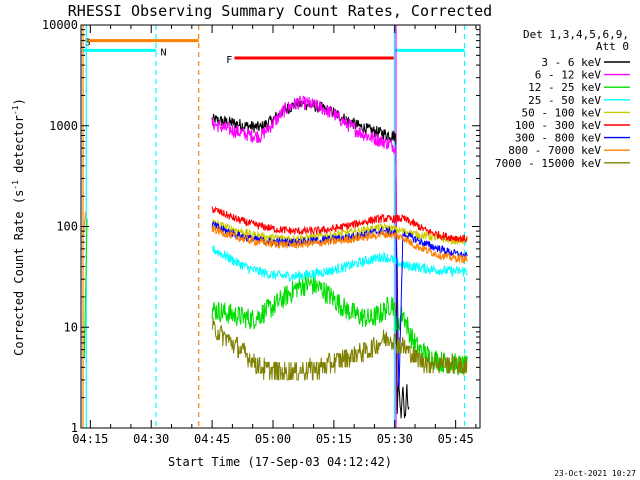 This screenshot has height=480, width=640. Describe the element at coordinates (564, 100) in the screenshot. I see `legend-label: 25 - 50 keV` at that location.